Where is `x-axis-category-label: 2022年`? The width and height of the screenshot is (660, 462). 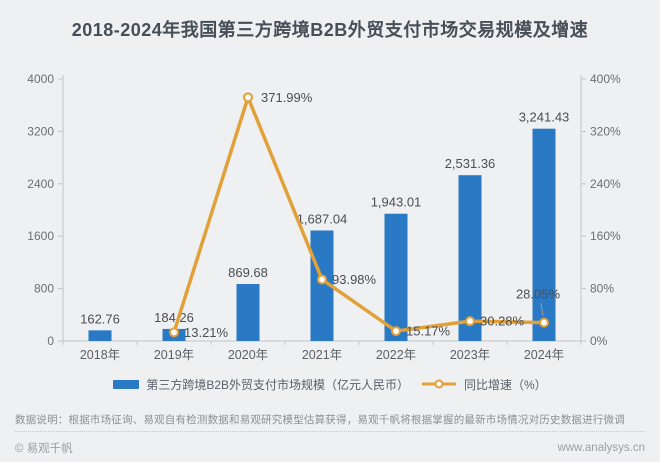
x-axis-category-label: 2022年 is located at coordinates (396, 355).